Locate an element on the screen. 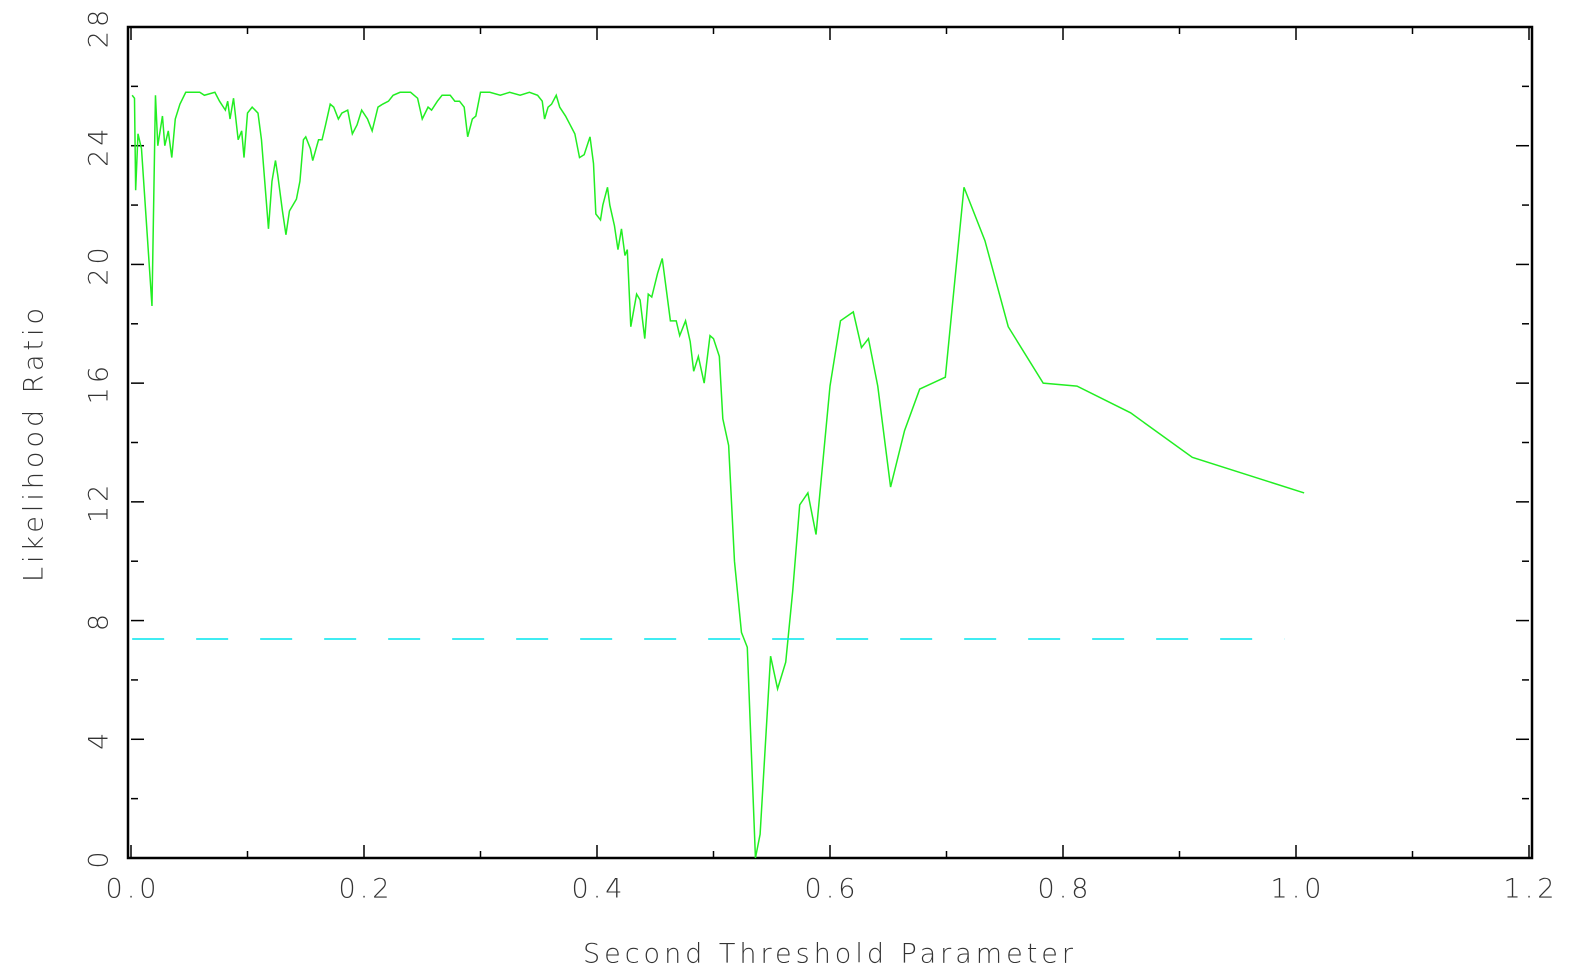 This screenshot has width=1570, height=977. x-tick-label: 0.4 is located at coordinates (599, 889).